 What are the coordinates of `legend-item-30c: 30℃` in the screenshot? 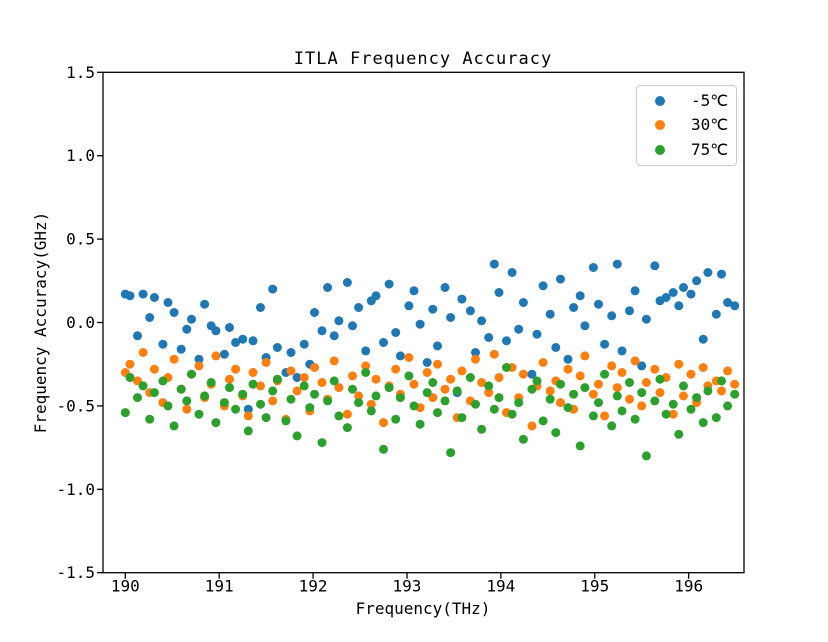 It's located at (686, 125).